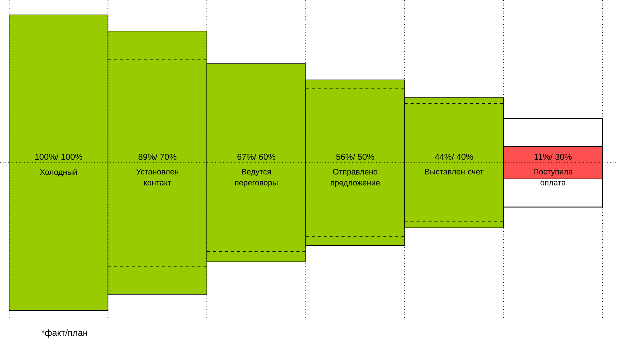 The height and width of the screenshot is (352, 618). What do you see at coordinates (366, 157) in the screenshot?
I see `data-label: 50%` at bounding box center [366, 157].